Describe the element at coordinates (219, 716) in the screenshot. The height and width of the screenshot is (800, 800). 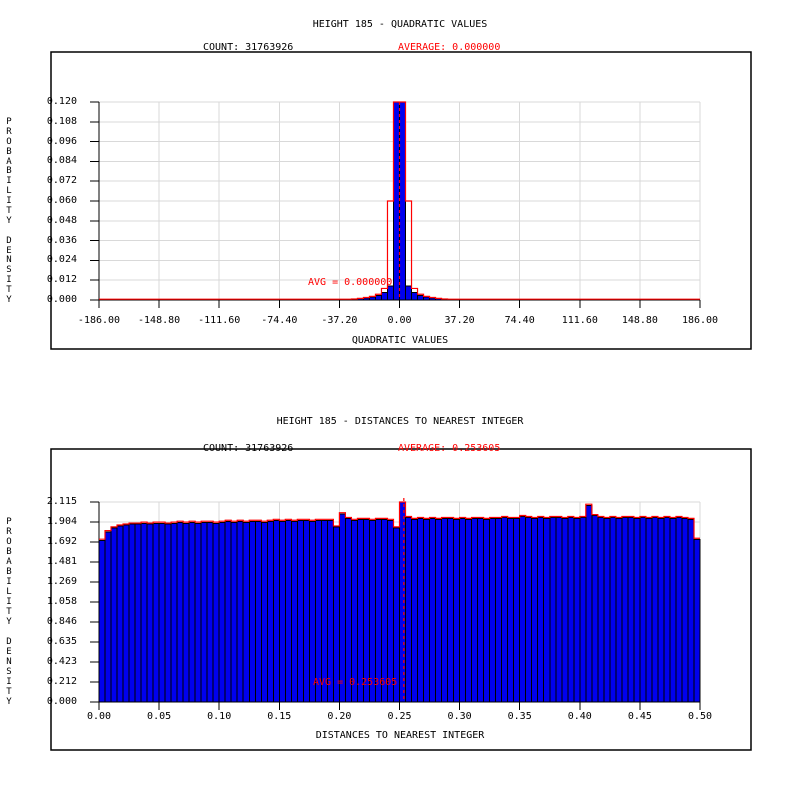
I see `x-tick-label: 0.10` at that location.